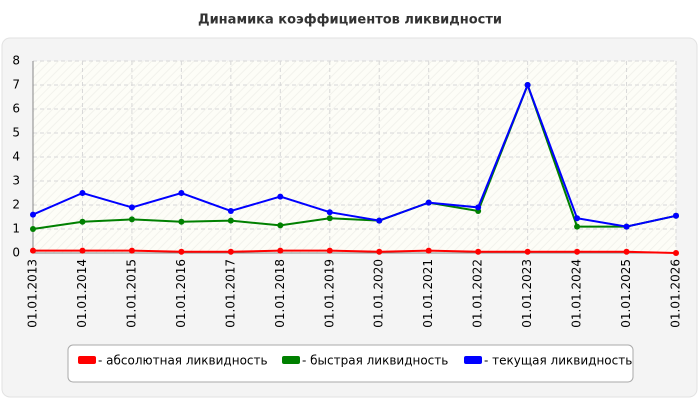 The width and height of the screenshot is (700, 400). What do you see at coordinates (16, 61) in the screenshot?
I see `y-tick-label: 8` at bounding box center [16, 61].